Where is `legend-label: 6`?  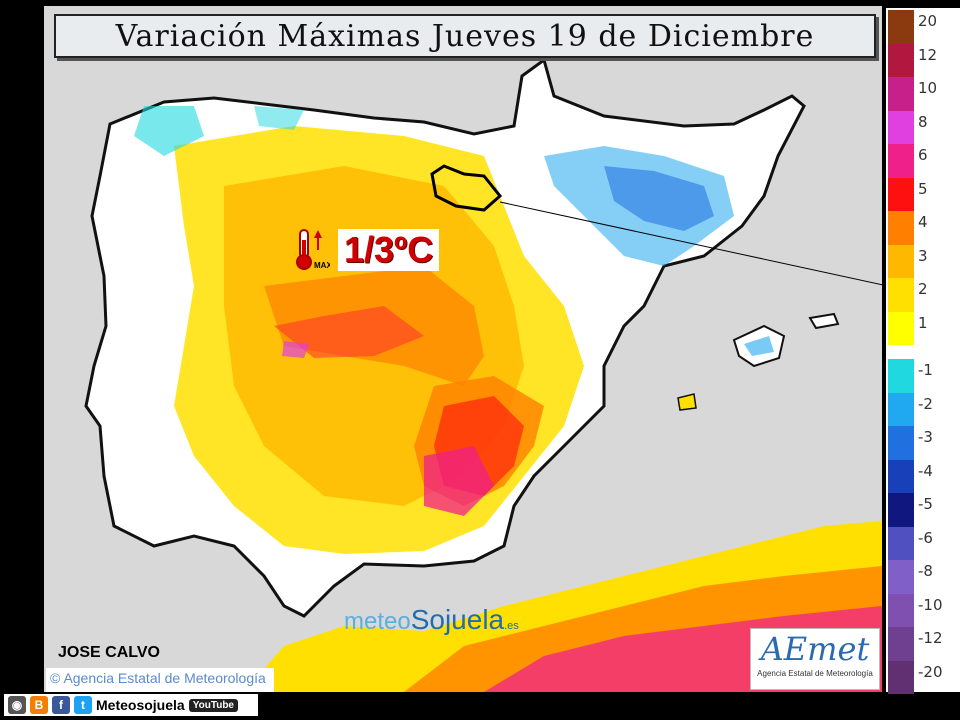 legend-label: 6 is located at coordinates (923, 155).